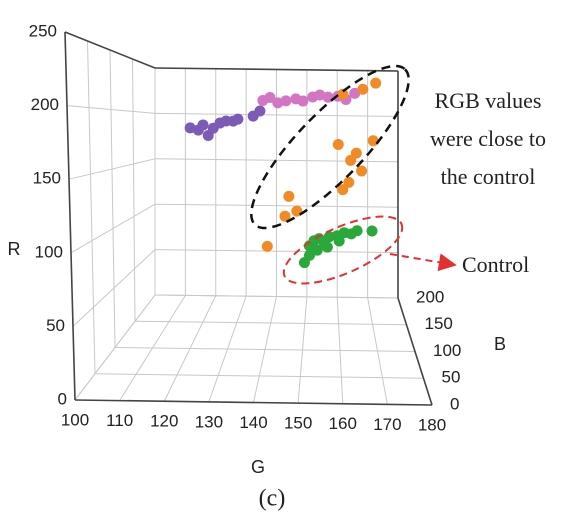  What do you see at coordinates (14, 249) in the screenshot?
I see `y-axis-label: R` at bounding box center [14, 249].